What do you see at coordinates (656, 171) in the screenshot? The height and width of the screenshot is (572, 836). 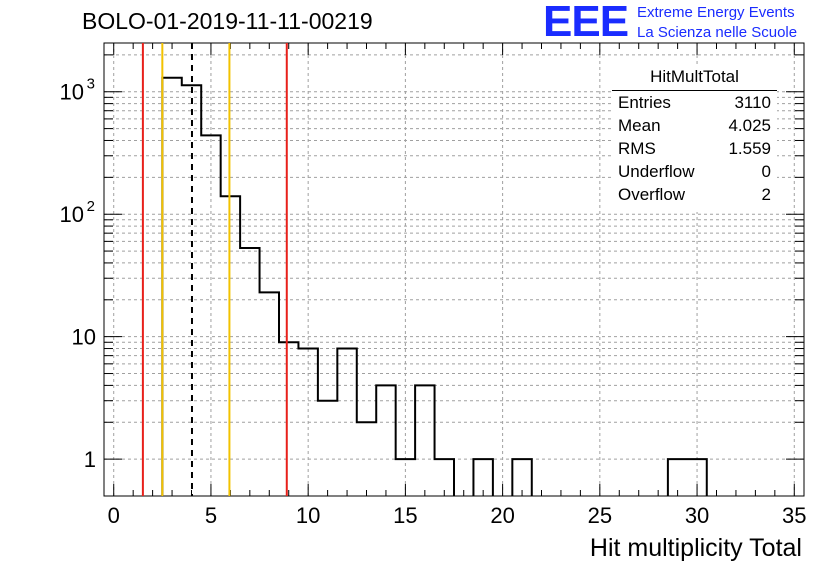 I see `stats-label: Underflow` at bounding box center [656, 171].